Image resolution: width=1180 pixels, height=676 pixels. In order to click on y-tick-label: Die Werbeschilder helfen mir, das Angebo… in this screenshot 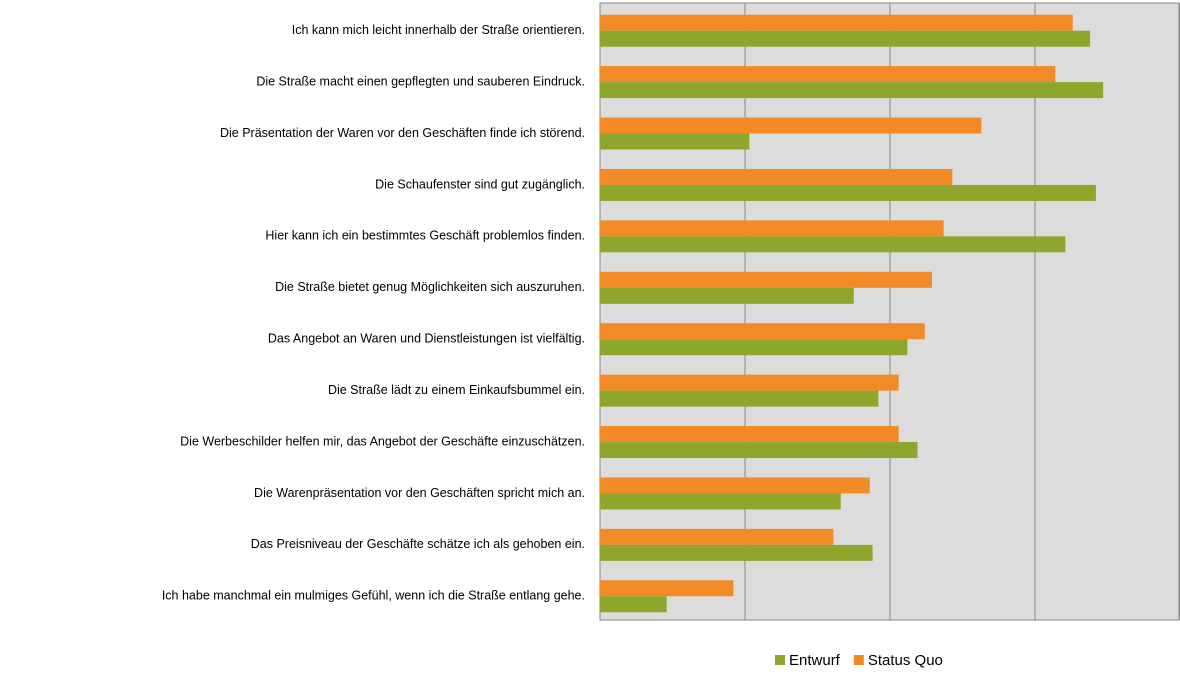, I will do `click(382, 441)`.